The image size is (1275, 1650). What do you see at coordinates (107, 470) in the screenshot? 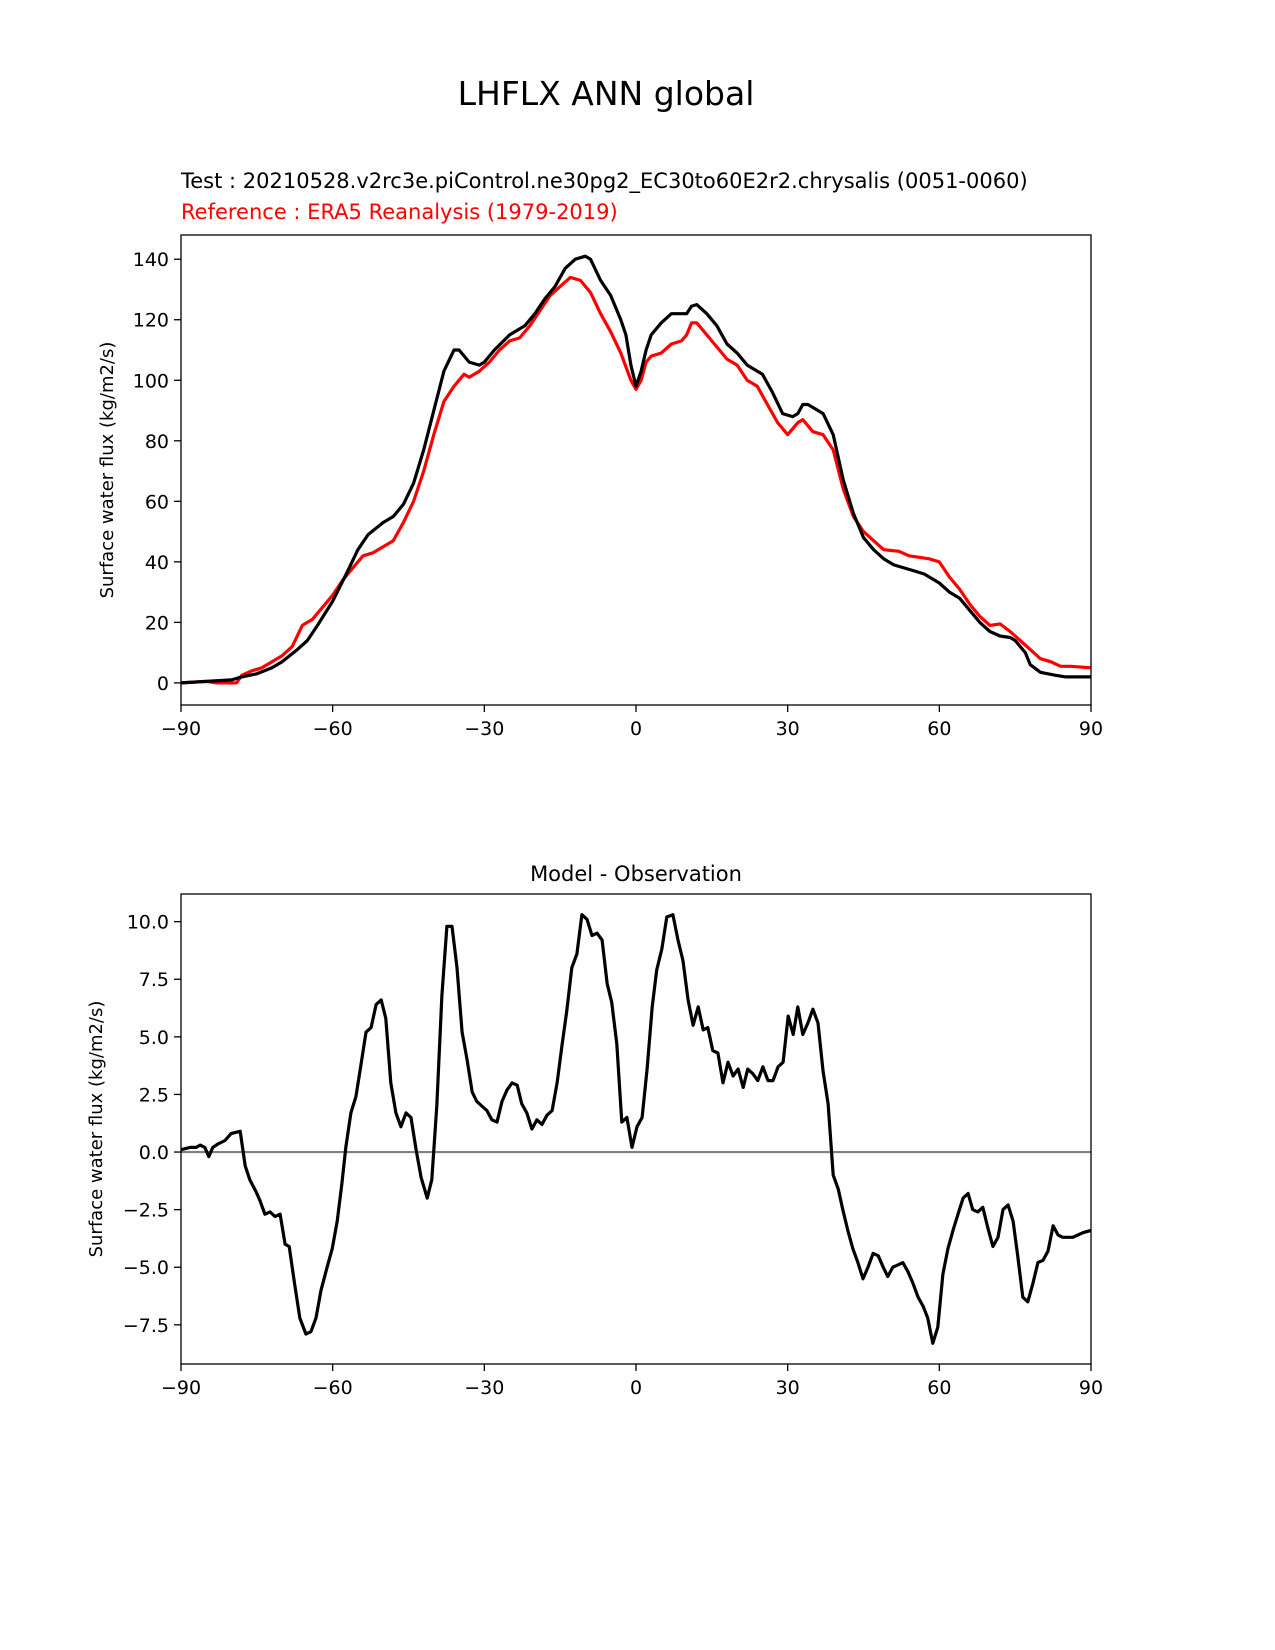
I see `top-plot-ylabel: Surface water flux (kg/m2/s)` at bounding box center [107, 470].